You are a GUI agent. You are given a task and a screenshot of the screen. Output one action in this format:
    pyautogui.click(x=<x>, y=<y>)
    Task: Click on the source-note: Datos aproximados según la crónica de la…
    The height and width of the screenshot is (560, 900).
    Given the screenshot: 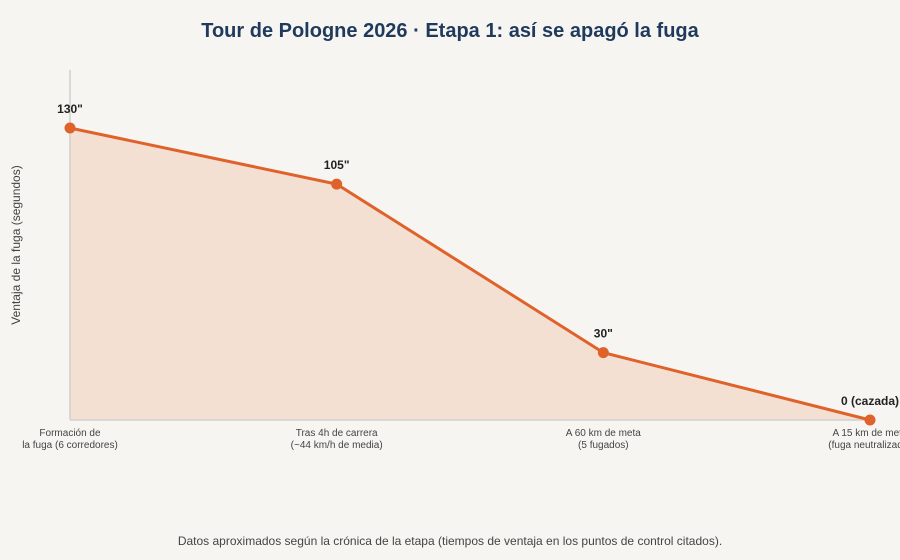 What is the action you would take?
    pyautogui.click(x=450, y=541)
    